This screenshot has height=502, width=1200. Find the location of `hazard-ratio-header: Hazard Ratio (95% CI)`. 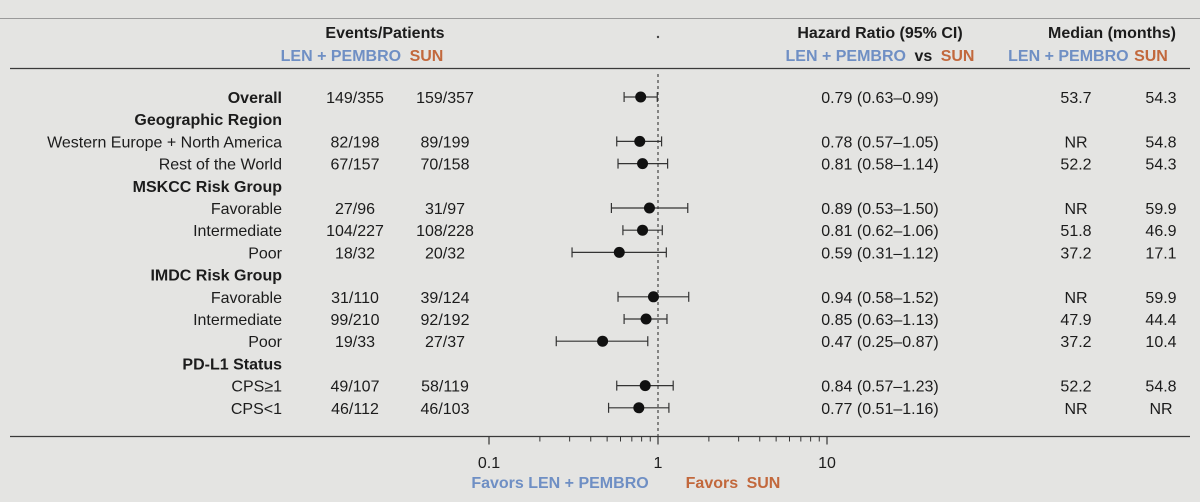

hazard-ratio-header: Hazard Ratio (95% CI) is located at coordinates (879, 33).